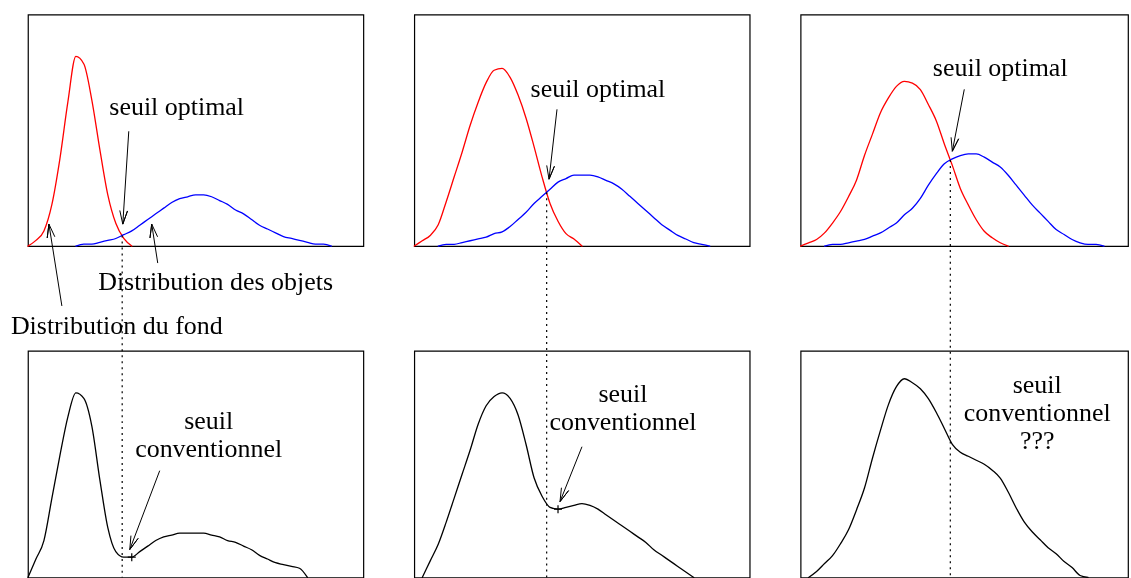 This screenshot has width=1131, height=578. What do you see at coordinates (216, 281) in the screenshot?
I see `text: Distribution des objets` at bounding box center [216, 281].